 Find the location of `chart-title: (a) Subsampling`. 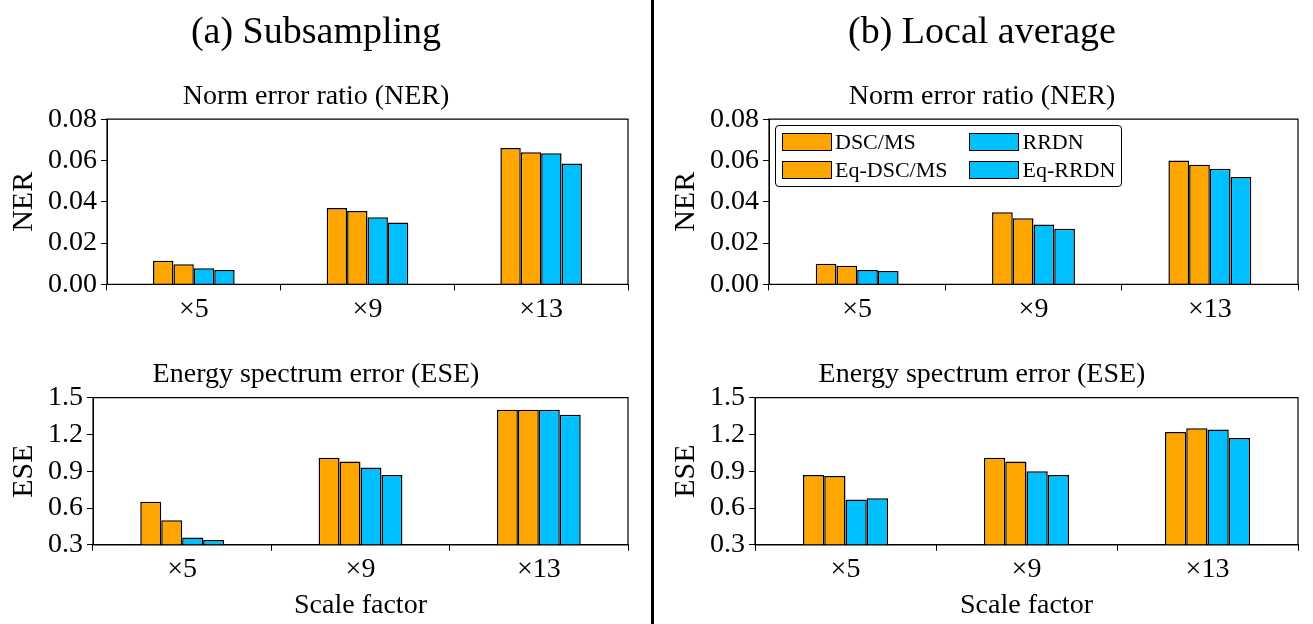

chart-title: (a) Subsampling is located at coordinates (316, 30).